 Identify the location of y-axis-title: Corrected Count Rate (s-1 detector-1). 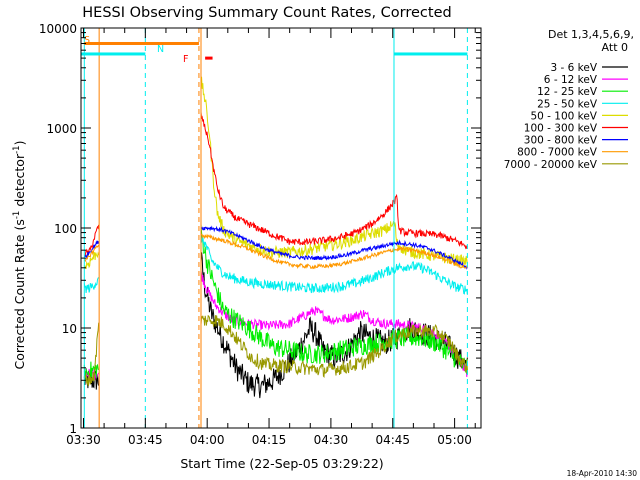
(19, 255).